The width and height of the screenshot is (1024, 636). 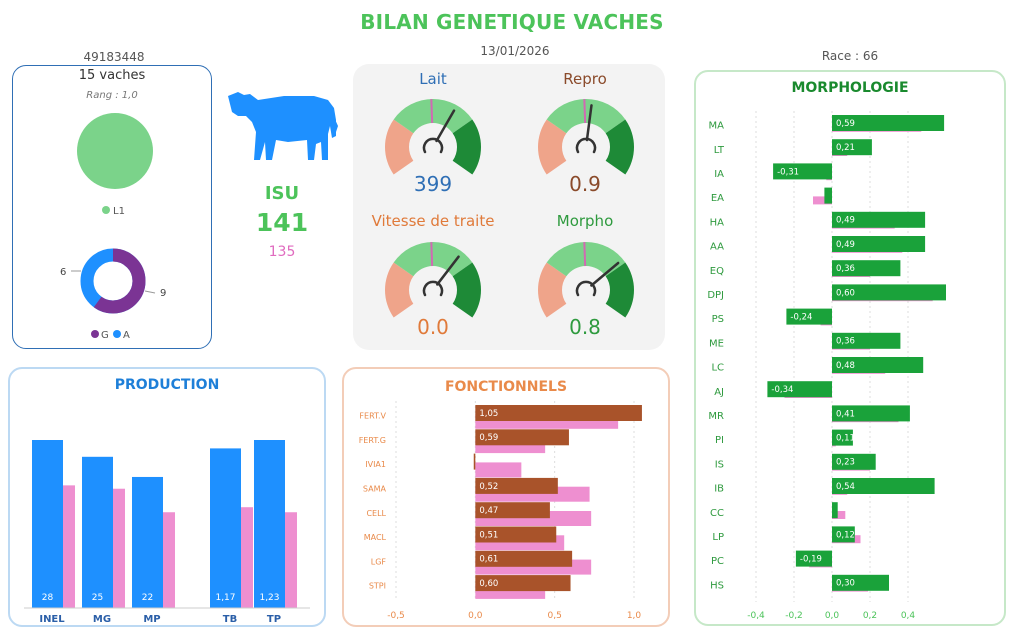 I want to click on lactation-pie, so click(x=115, y=151).